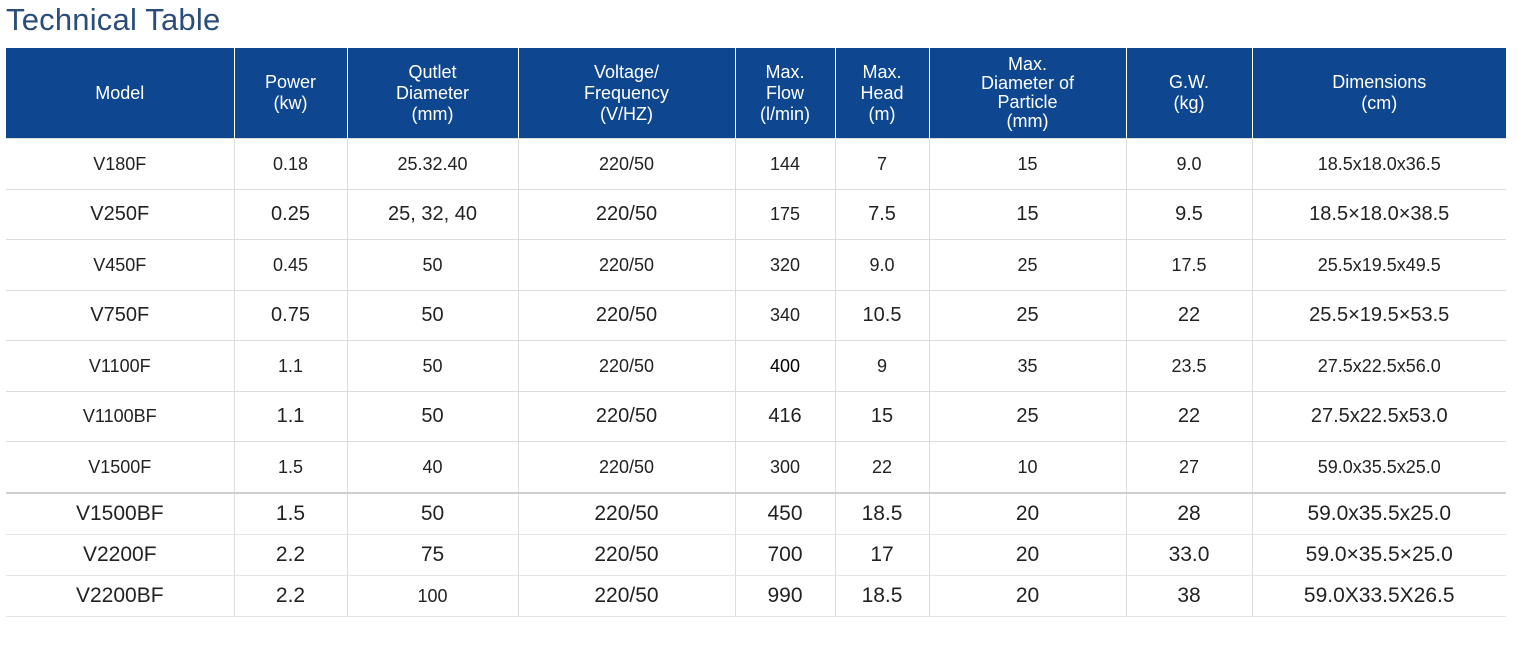 Image resolution: width=1519 pixels, height=657 pixels. Describe the element at coordinates (1188, 555) in the screenshot. I see `cell-gw: 33.0` at that location.